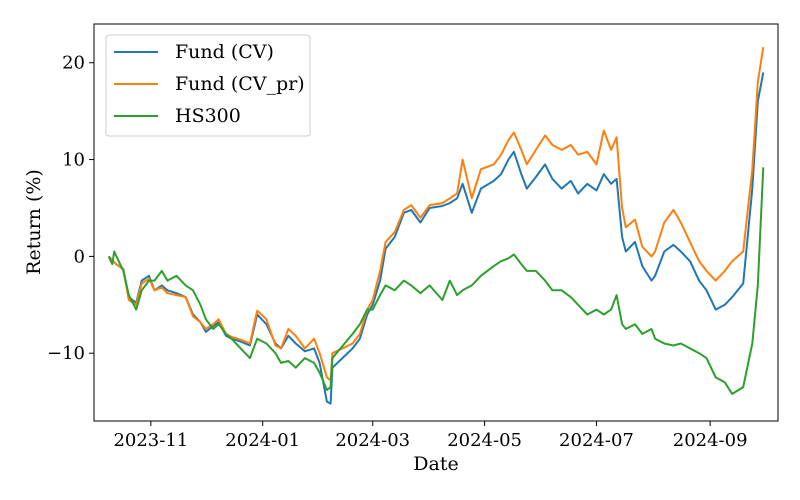  What do you see at coordinates (66, 353) in the screenshot?
I see `y-tick-label: −10` at bounding box center [66, 353].